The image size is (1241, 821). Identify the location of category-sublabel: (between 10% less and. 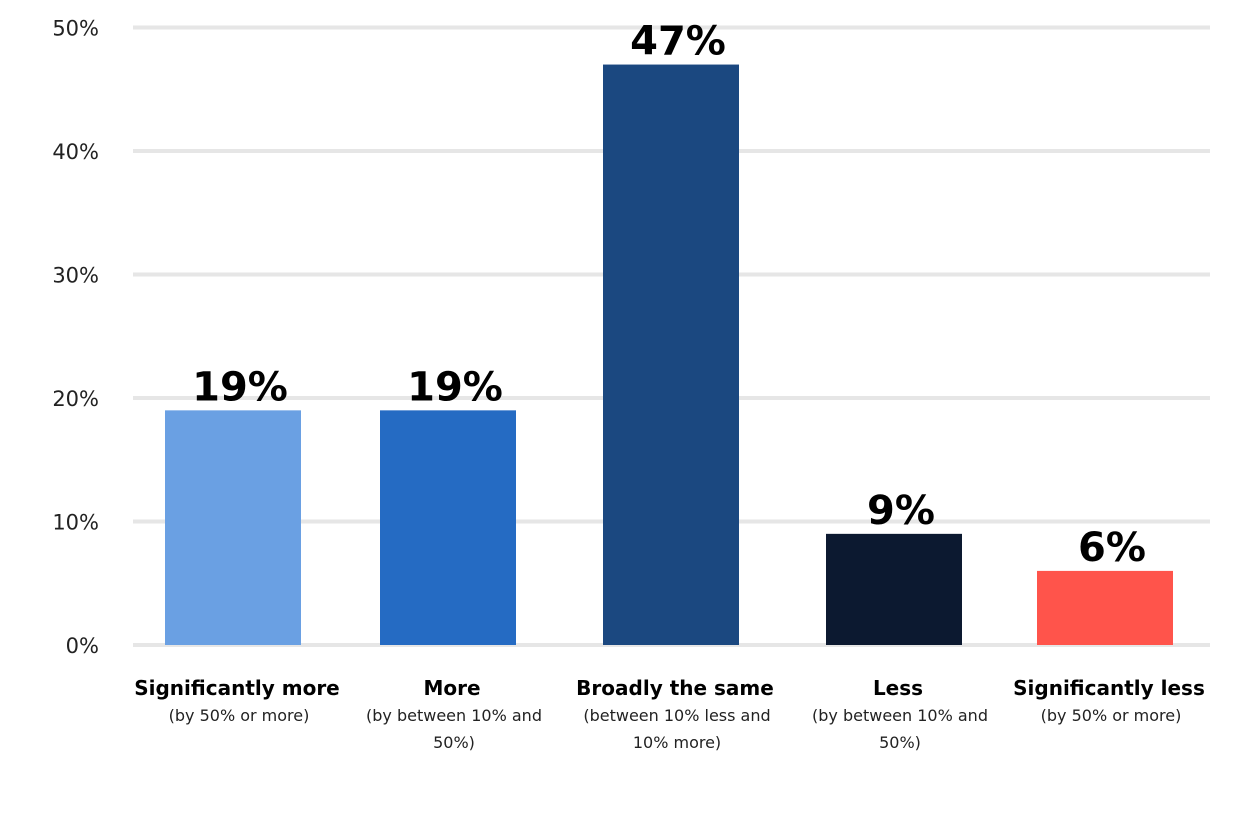
(676, 715).